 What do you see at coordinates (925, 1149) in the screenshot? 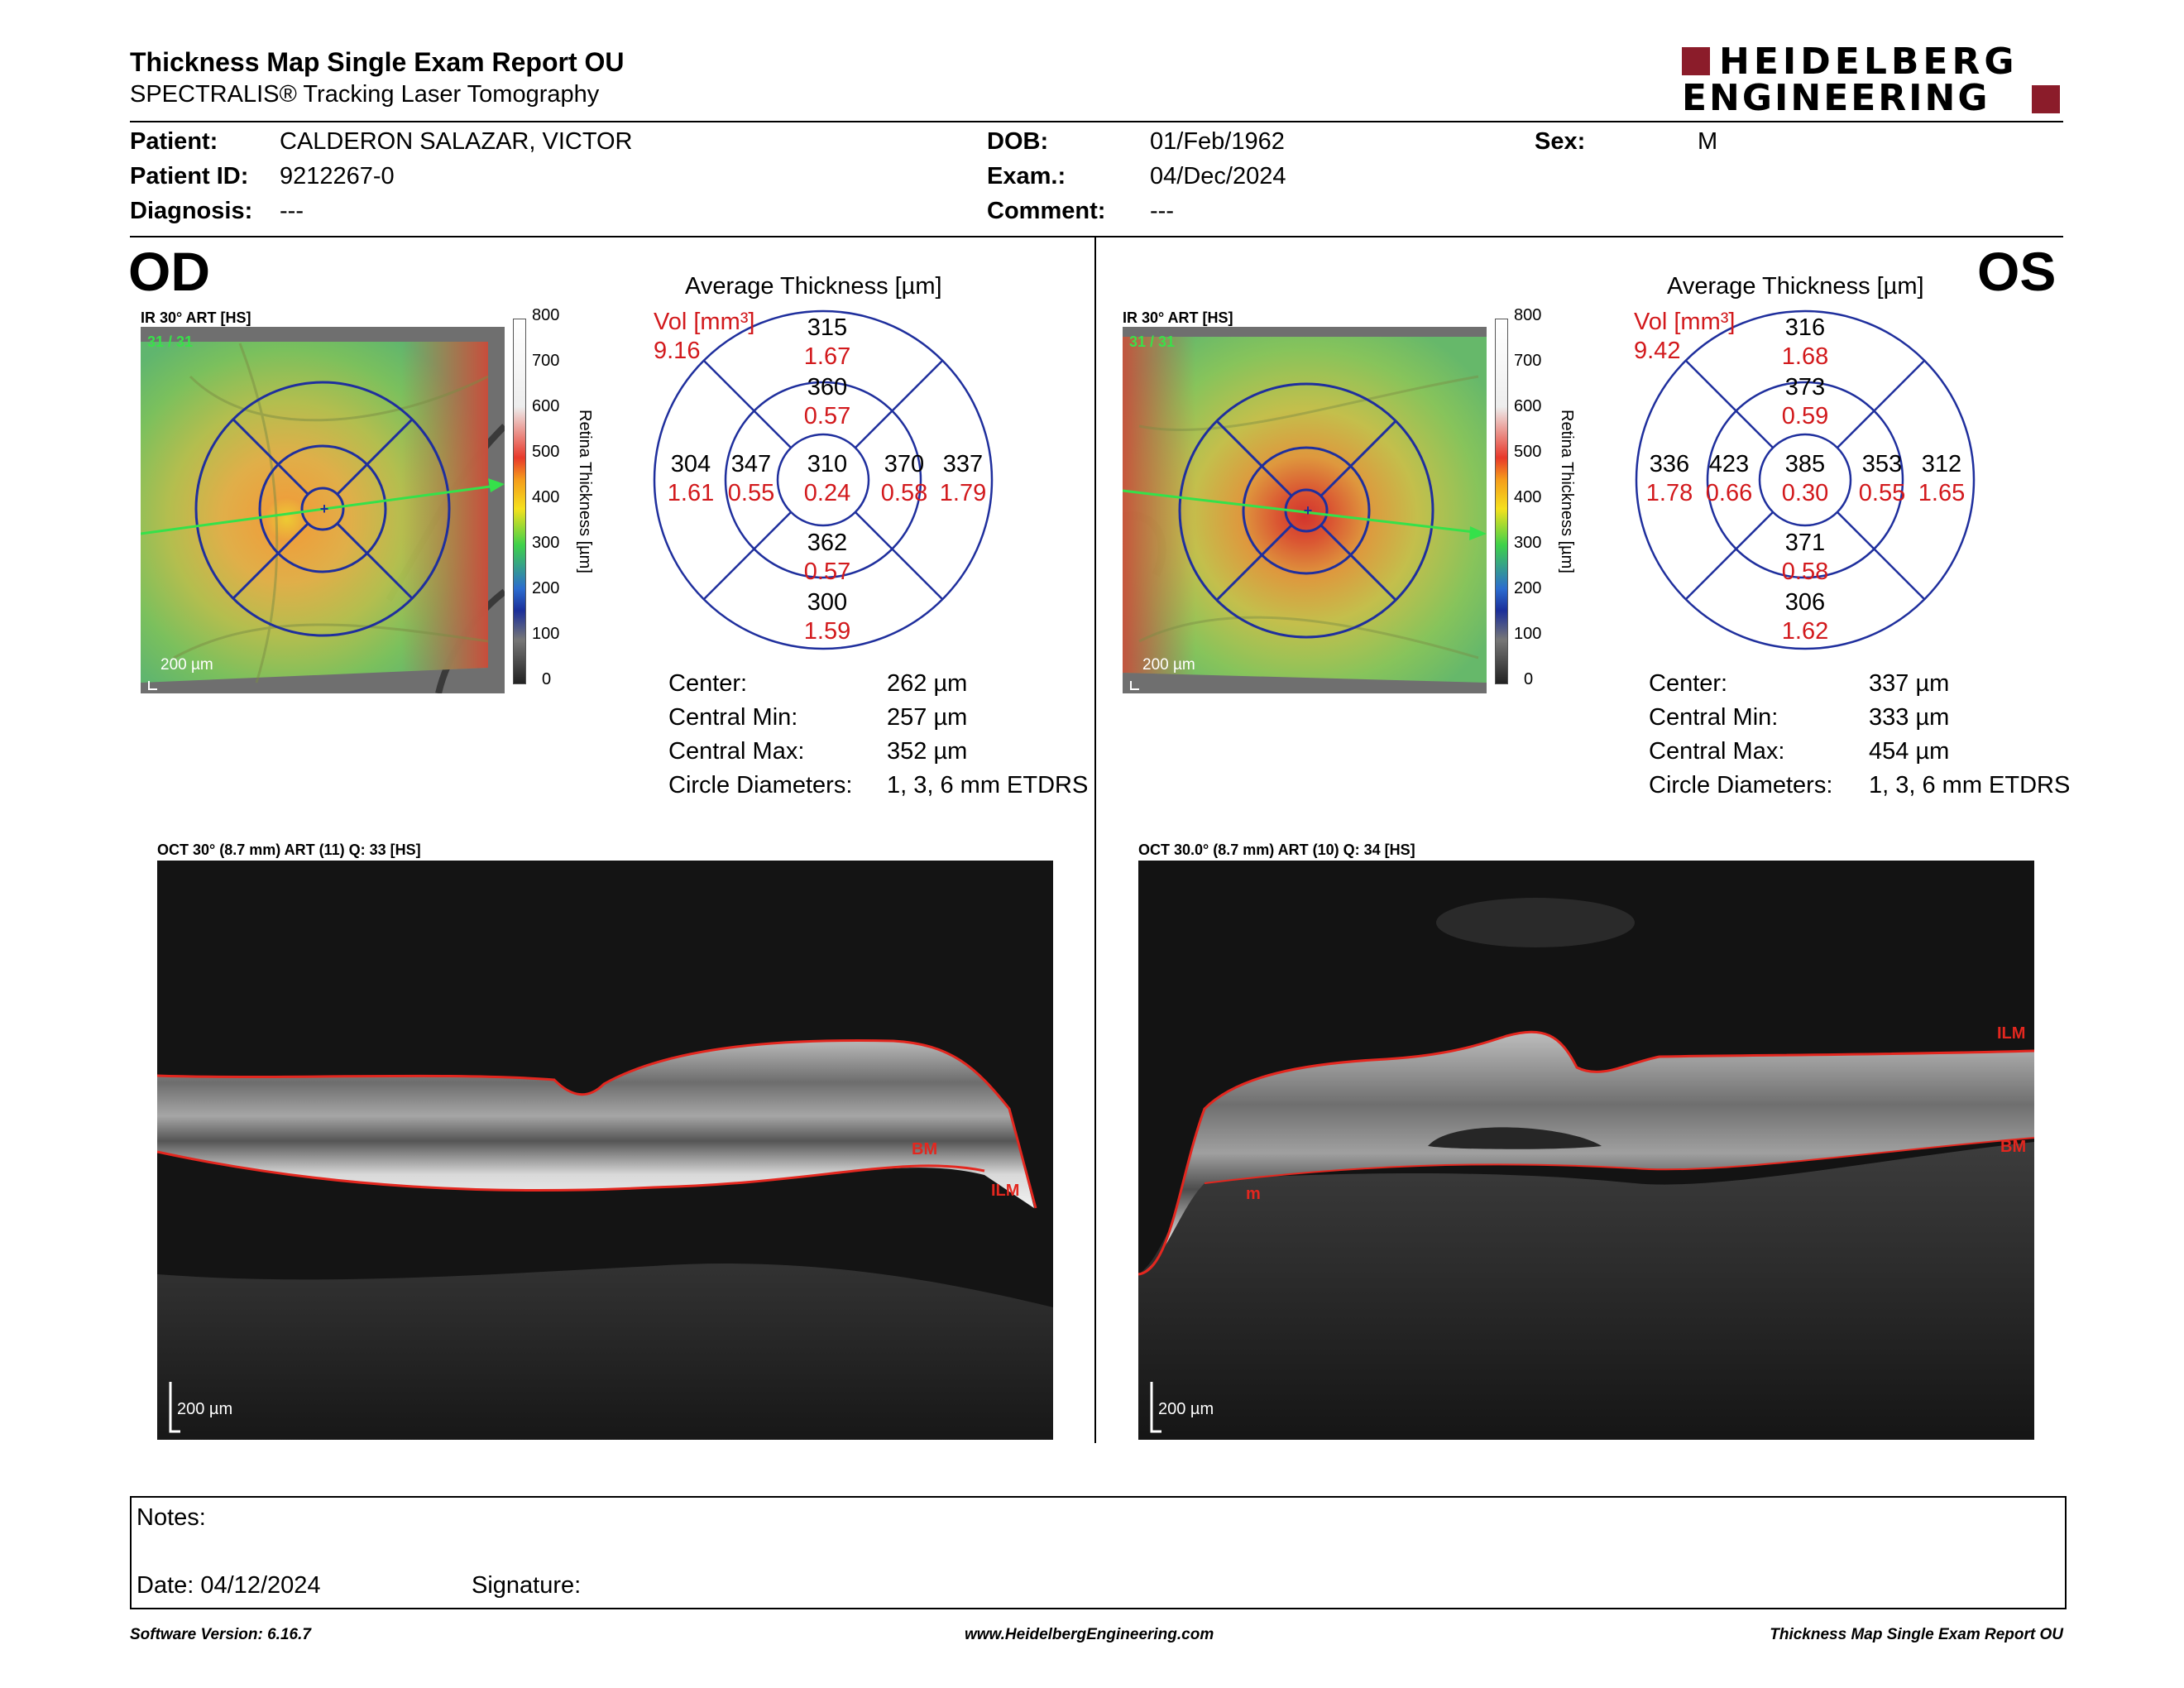
I see `od-bm-label: BM` at bounding box center [925, 1149].